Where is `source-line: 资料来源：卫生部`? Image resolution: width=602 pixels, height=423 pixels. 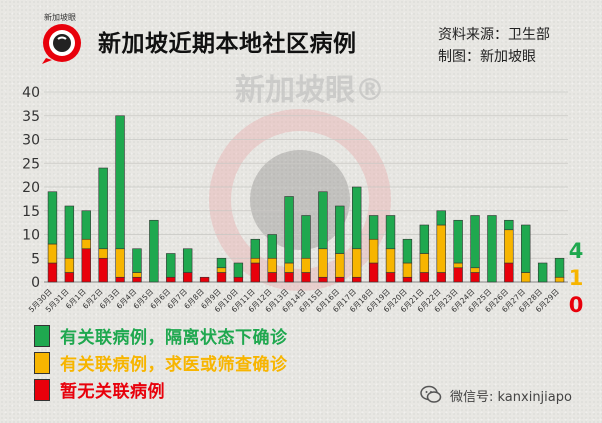
source-line: 资料来源：卫生部 is located at coordinates (494, 35).